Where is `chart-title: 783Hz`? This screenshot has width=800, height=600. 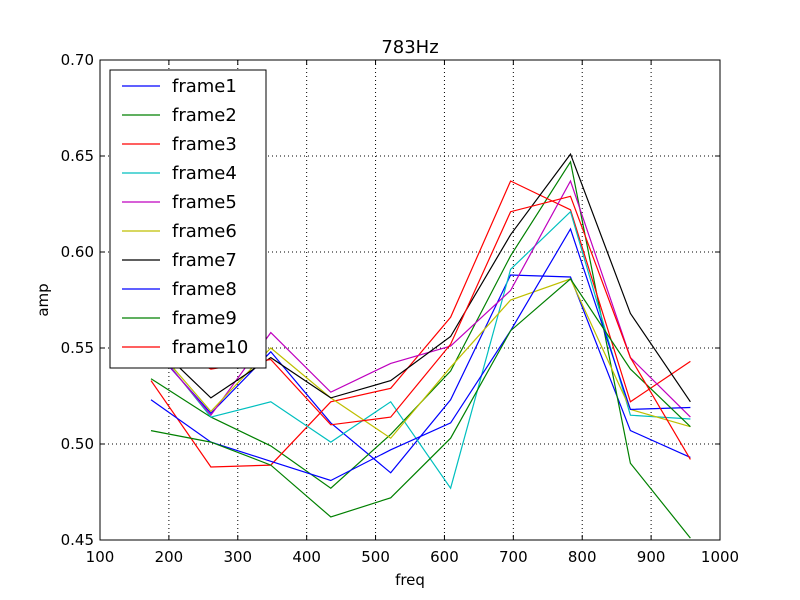 chart-title: 783Hz is located at coordinates (409, 47).